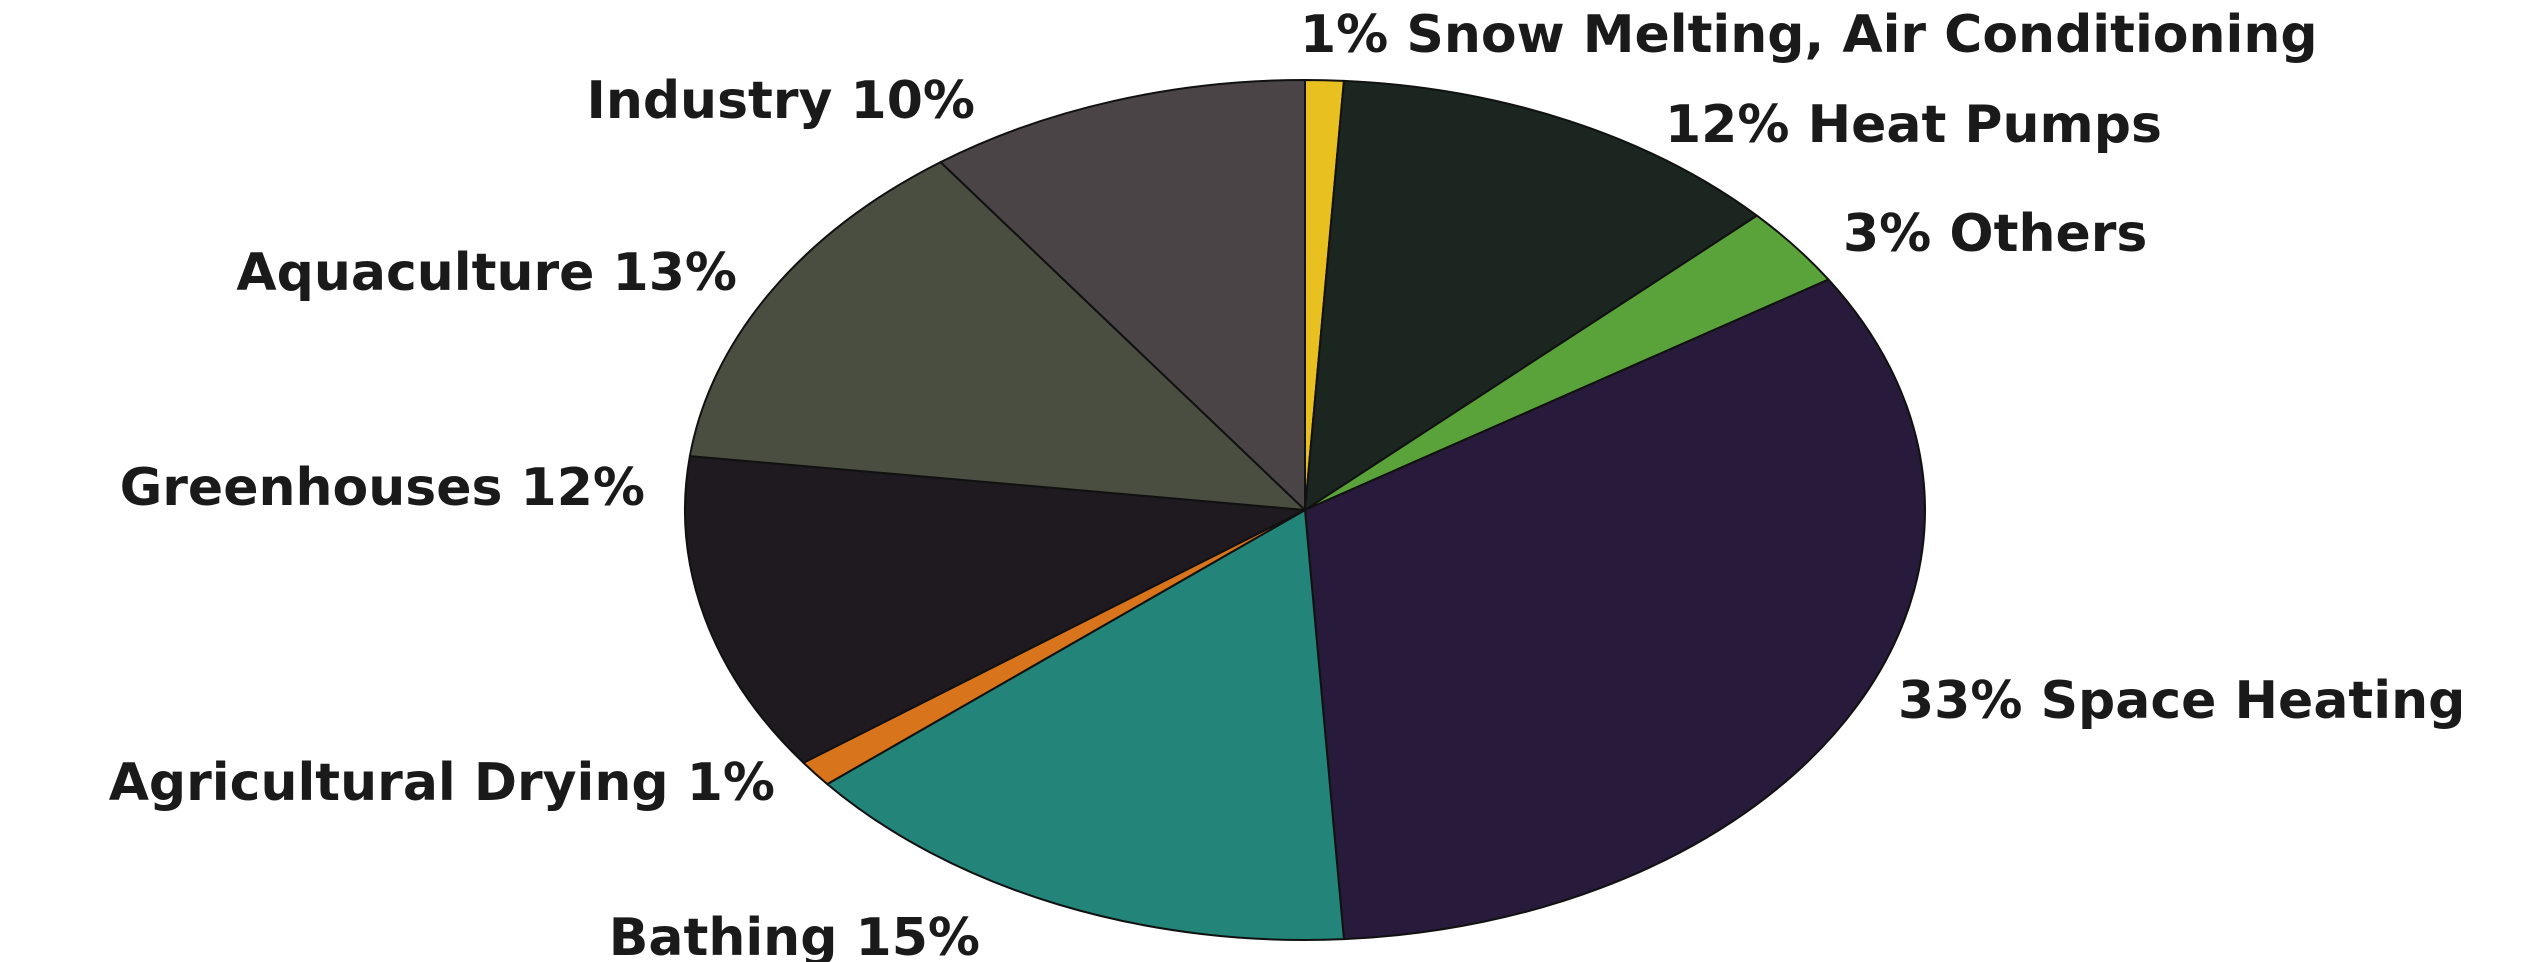  Describe the element at coordinates (794, 935) in the screenshot. I see `pie-slice-label-5: Bathing 15%` at that location.